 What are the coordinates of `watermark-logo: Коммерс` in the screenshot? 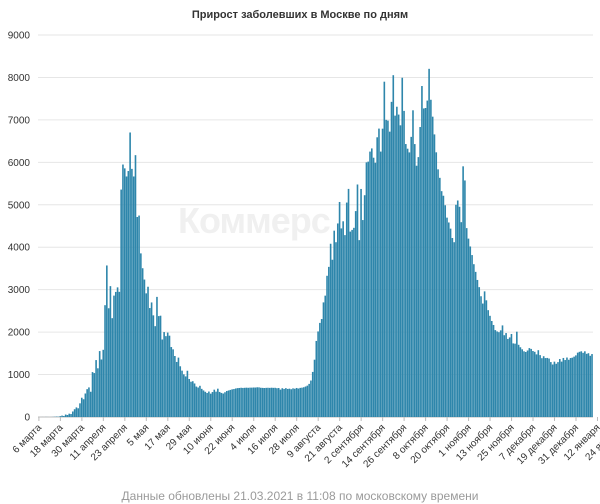 It's located at (254, 220).